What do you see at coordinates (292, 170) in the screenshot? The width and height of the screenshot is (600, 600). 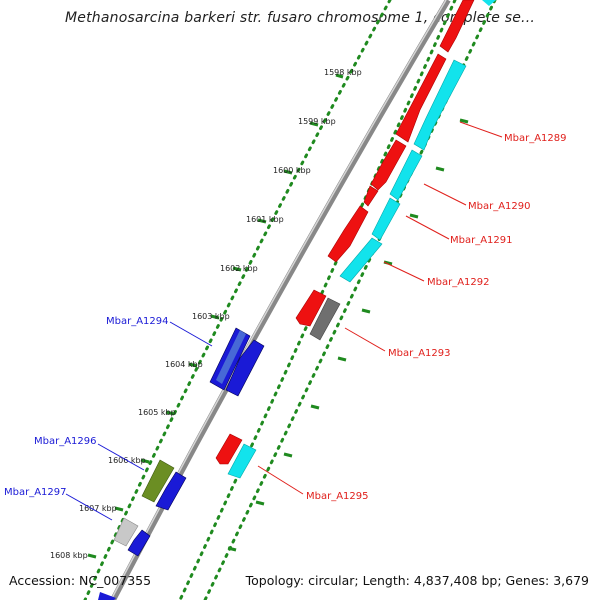 I see `tick-label: 1600 kbp` at bounding box center [292, 170].